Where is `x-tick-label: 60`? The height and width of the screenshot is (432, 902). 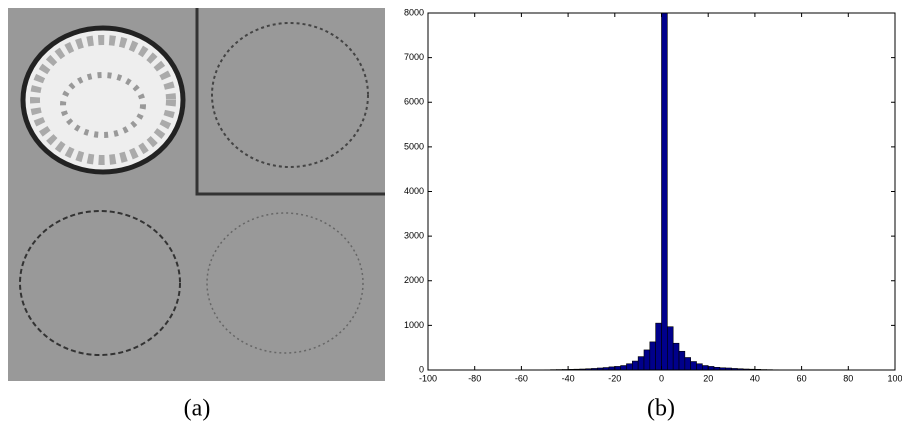
x-tick-label: 60 is located at coordinates (802, 378).